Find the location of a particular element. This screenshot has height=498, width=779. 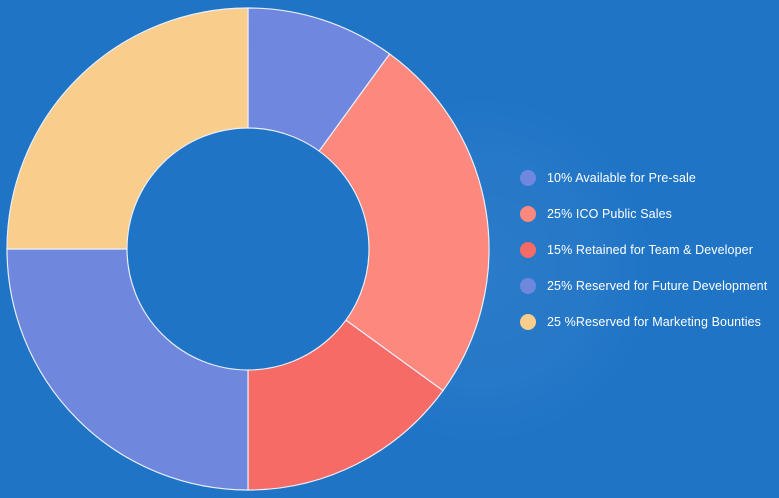

legend-label: 25 %Reserved for Marketing Bounties is located at coordinates (654, 322).